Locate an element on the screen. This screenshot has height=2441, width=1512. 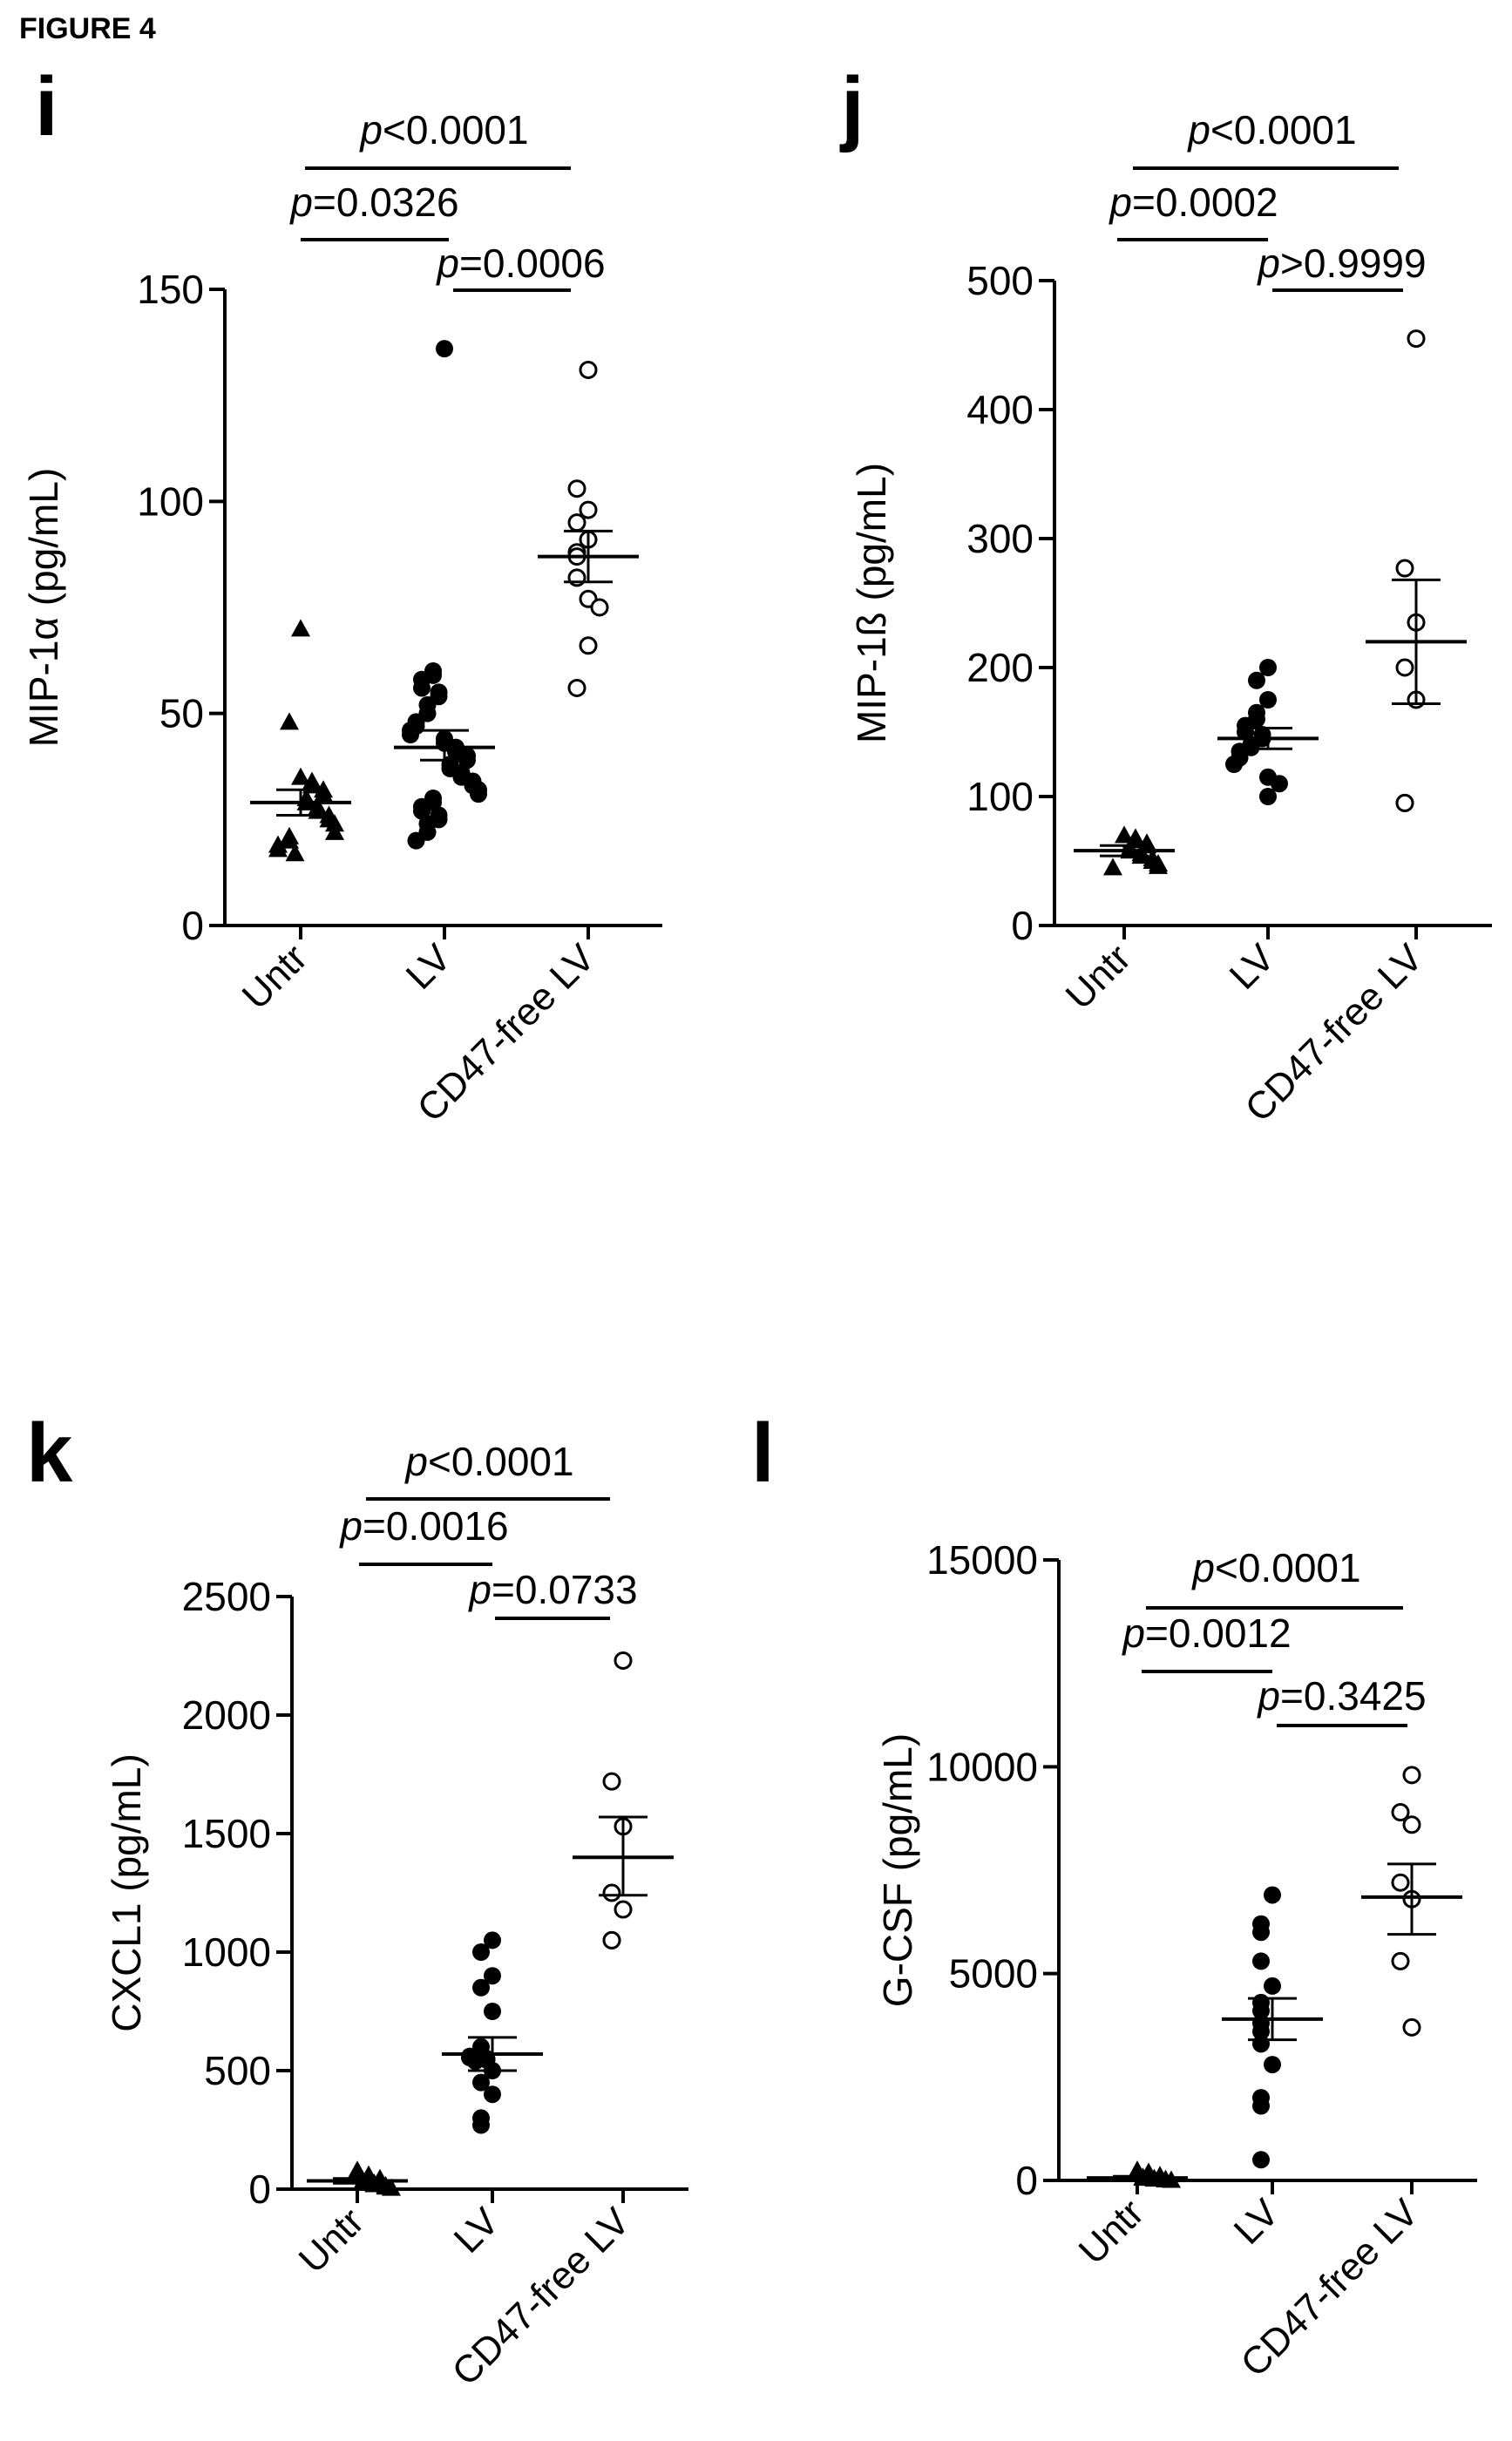
p-value-label: p>0.9999 is located at coordinates (1341, 263).